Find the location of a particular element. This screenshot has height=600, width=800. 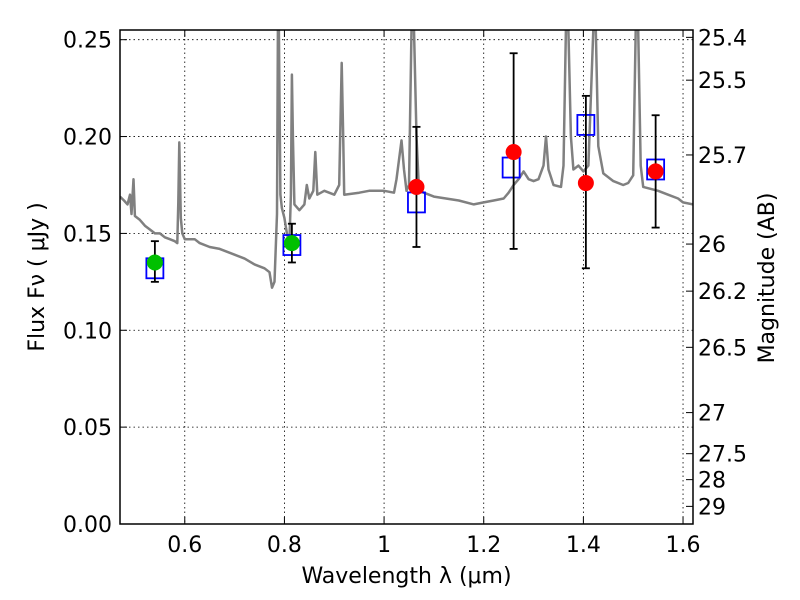

right-tick-label: 25.4 is located at coordinates (722, 38).